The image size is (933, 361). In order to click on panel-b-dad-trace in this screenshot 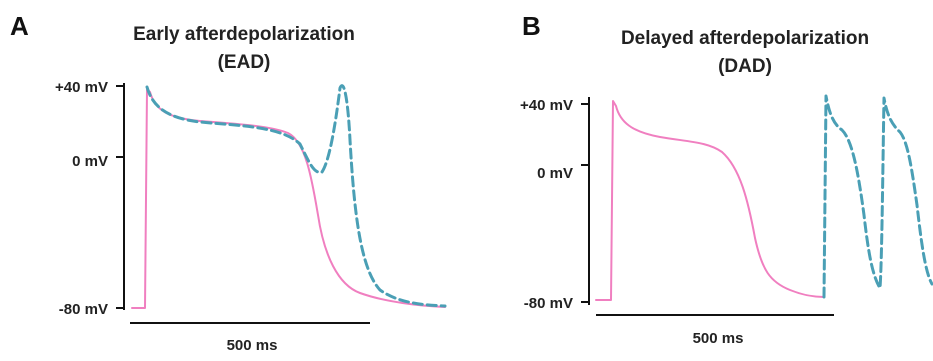, I will do `click(877, 196)`.